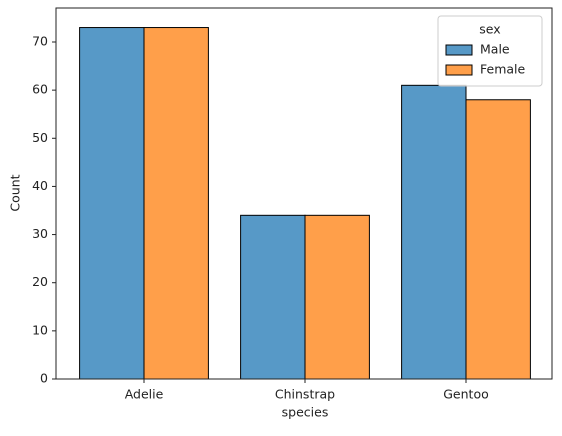 This screenshot has height=436, width=562. What do you see at coordinates (44, 378) in the screenshot?
I see `y-tick-label: 0` at bounding box center [44, 378].